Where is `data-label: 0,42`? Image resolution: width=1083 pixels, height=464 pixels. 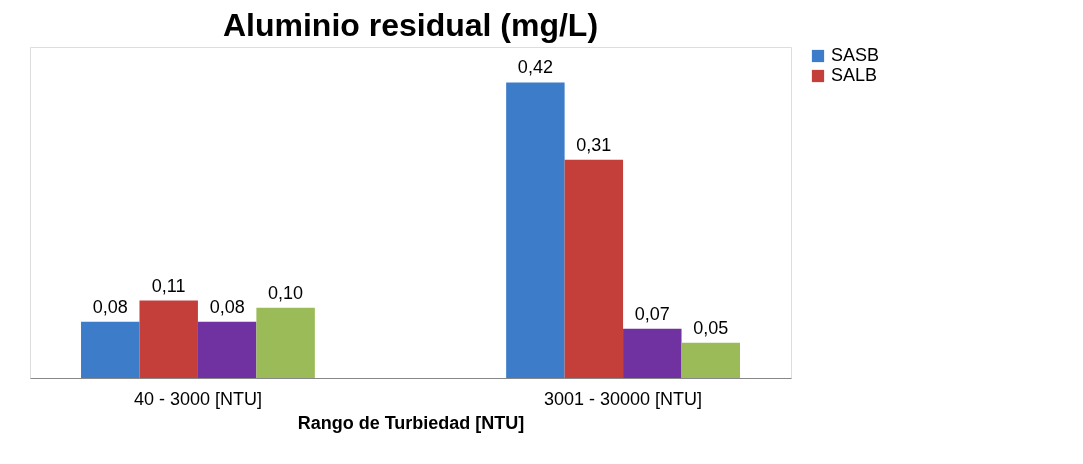
data-label: 0,42 is located at coordinates (535, 67).